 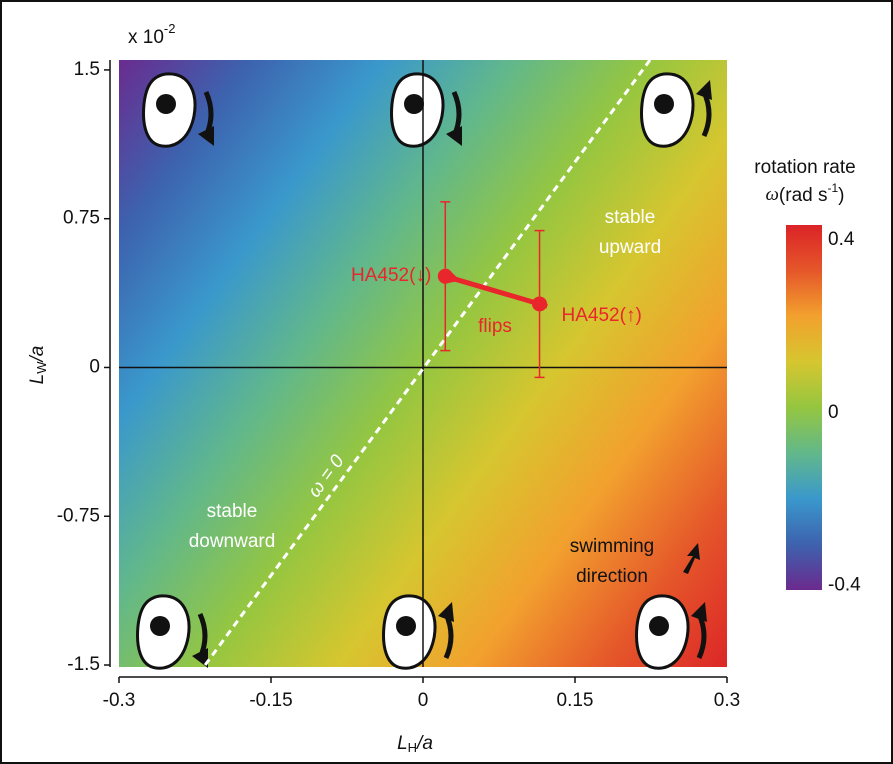 I want to click on annotation: downward, so click(x=232, y=541).